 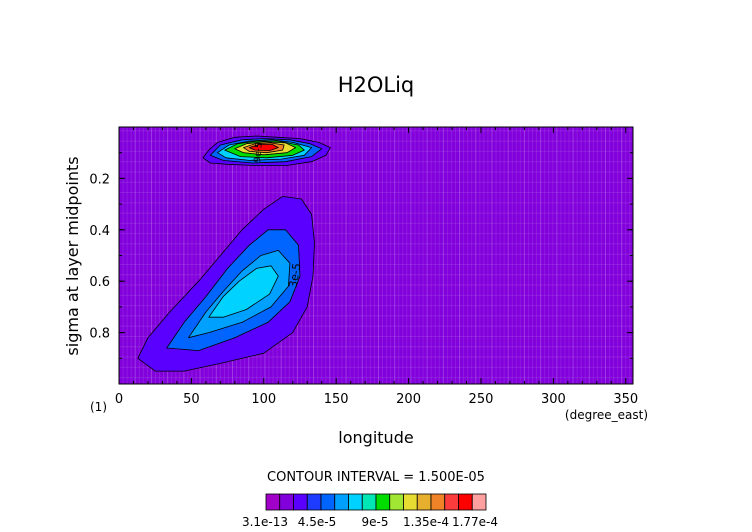 I want to click on panel-label: (1), so click(x=98, y=407).